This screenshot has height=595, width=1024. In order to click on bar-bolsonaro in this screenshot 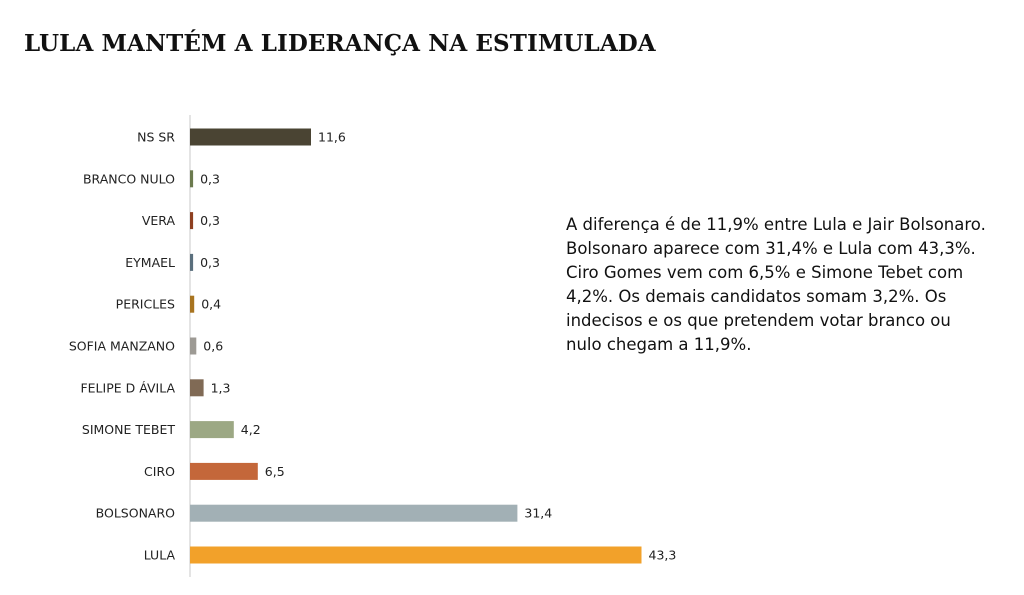, I will do `click(354, 513)`.